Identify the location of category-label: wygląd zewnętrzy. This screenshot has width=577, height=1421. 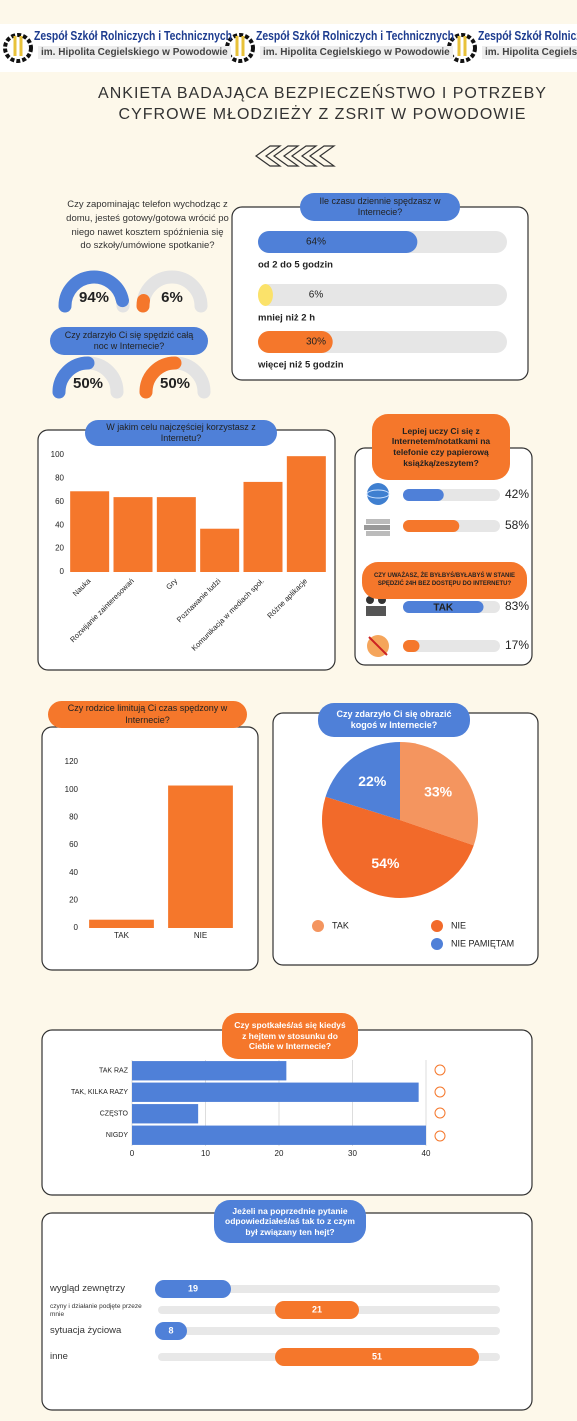
(87, 1288).